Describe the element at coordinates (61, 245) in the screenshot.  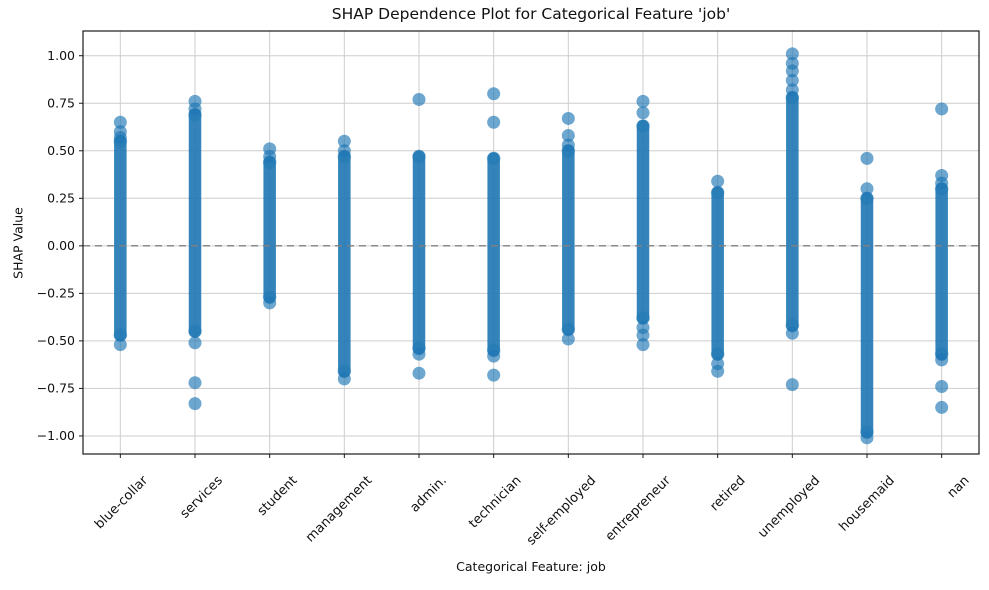
I see `y-tick-label: 0.00` at that location.